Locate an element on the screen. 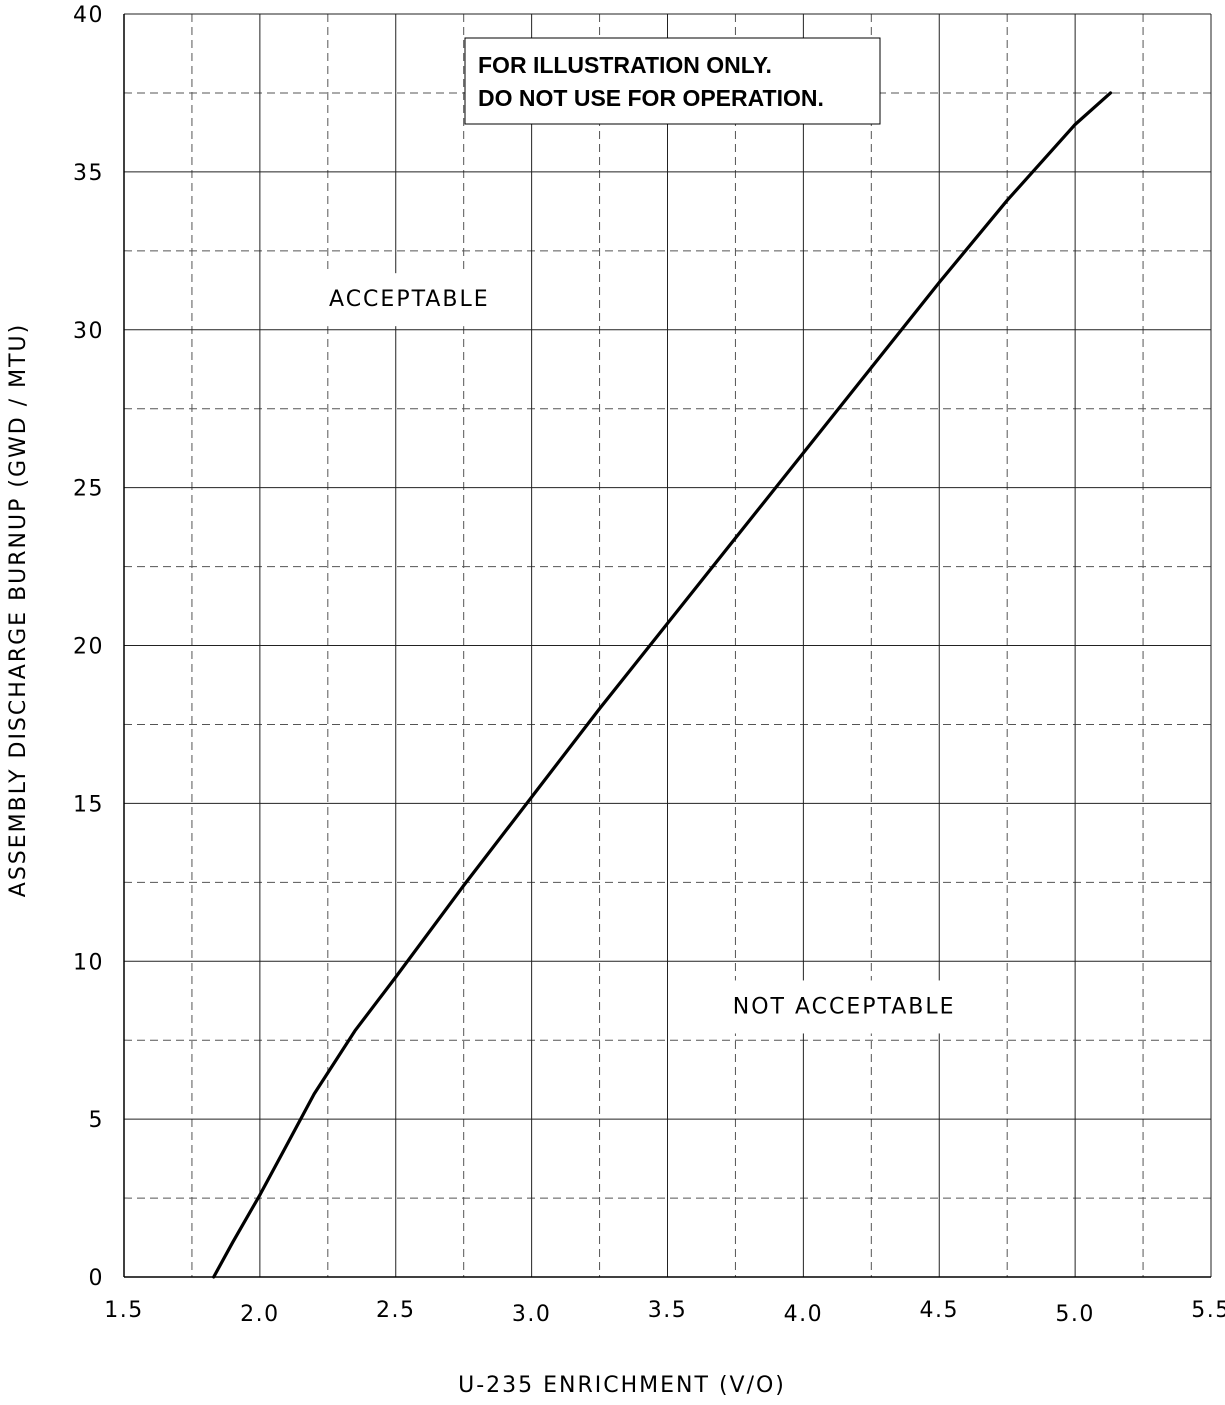 The width and height of the screenshot is (1225, 1405). y-axis-title: ASSEMBLY DISCHARGE BURNUP (GWD / MTU) is located at coordinates (18, 610).